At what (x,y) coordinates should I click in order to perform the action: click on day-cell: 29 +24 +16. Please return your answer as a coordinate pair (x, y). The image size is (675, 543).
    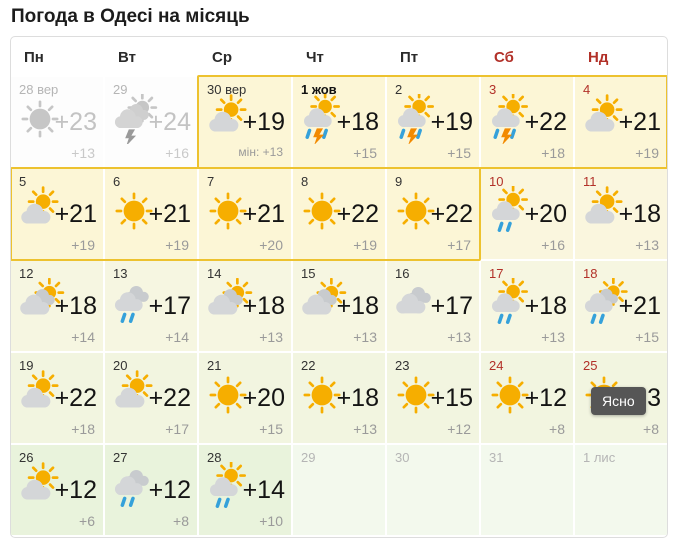
    Looking at the image, I should click on (151, 122).